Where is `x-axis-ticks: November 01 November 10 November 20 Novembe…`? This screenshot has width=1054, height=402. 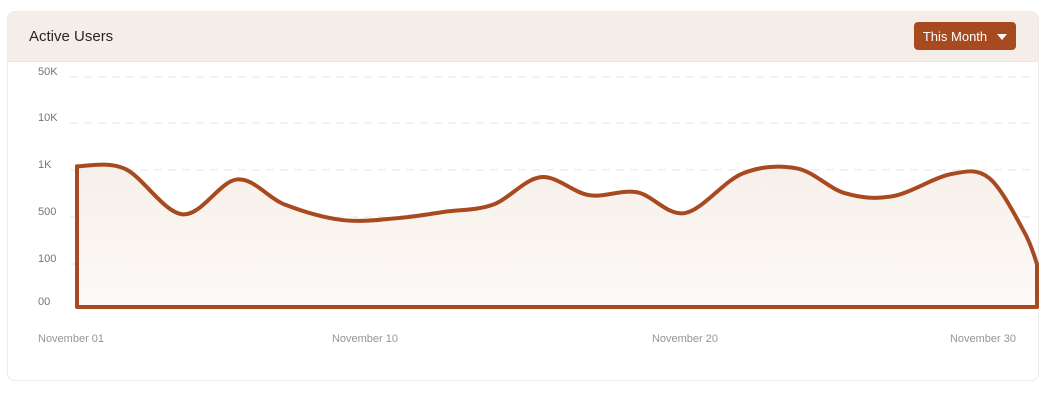
x-axis-ticks: November 01 November 10 November 20 Novembe… is located at coordinates (527, 339).